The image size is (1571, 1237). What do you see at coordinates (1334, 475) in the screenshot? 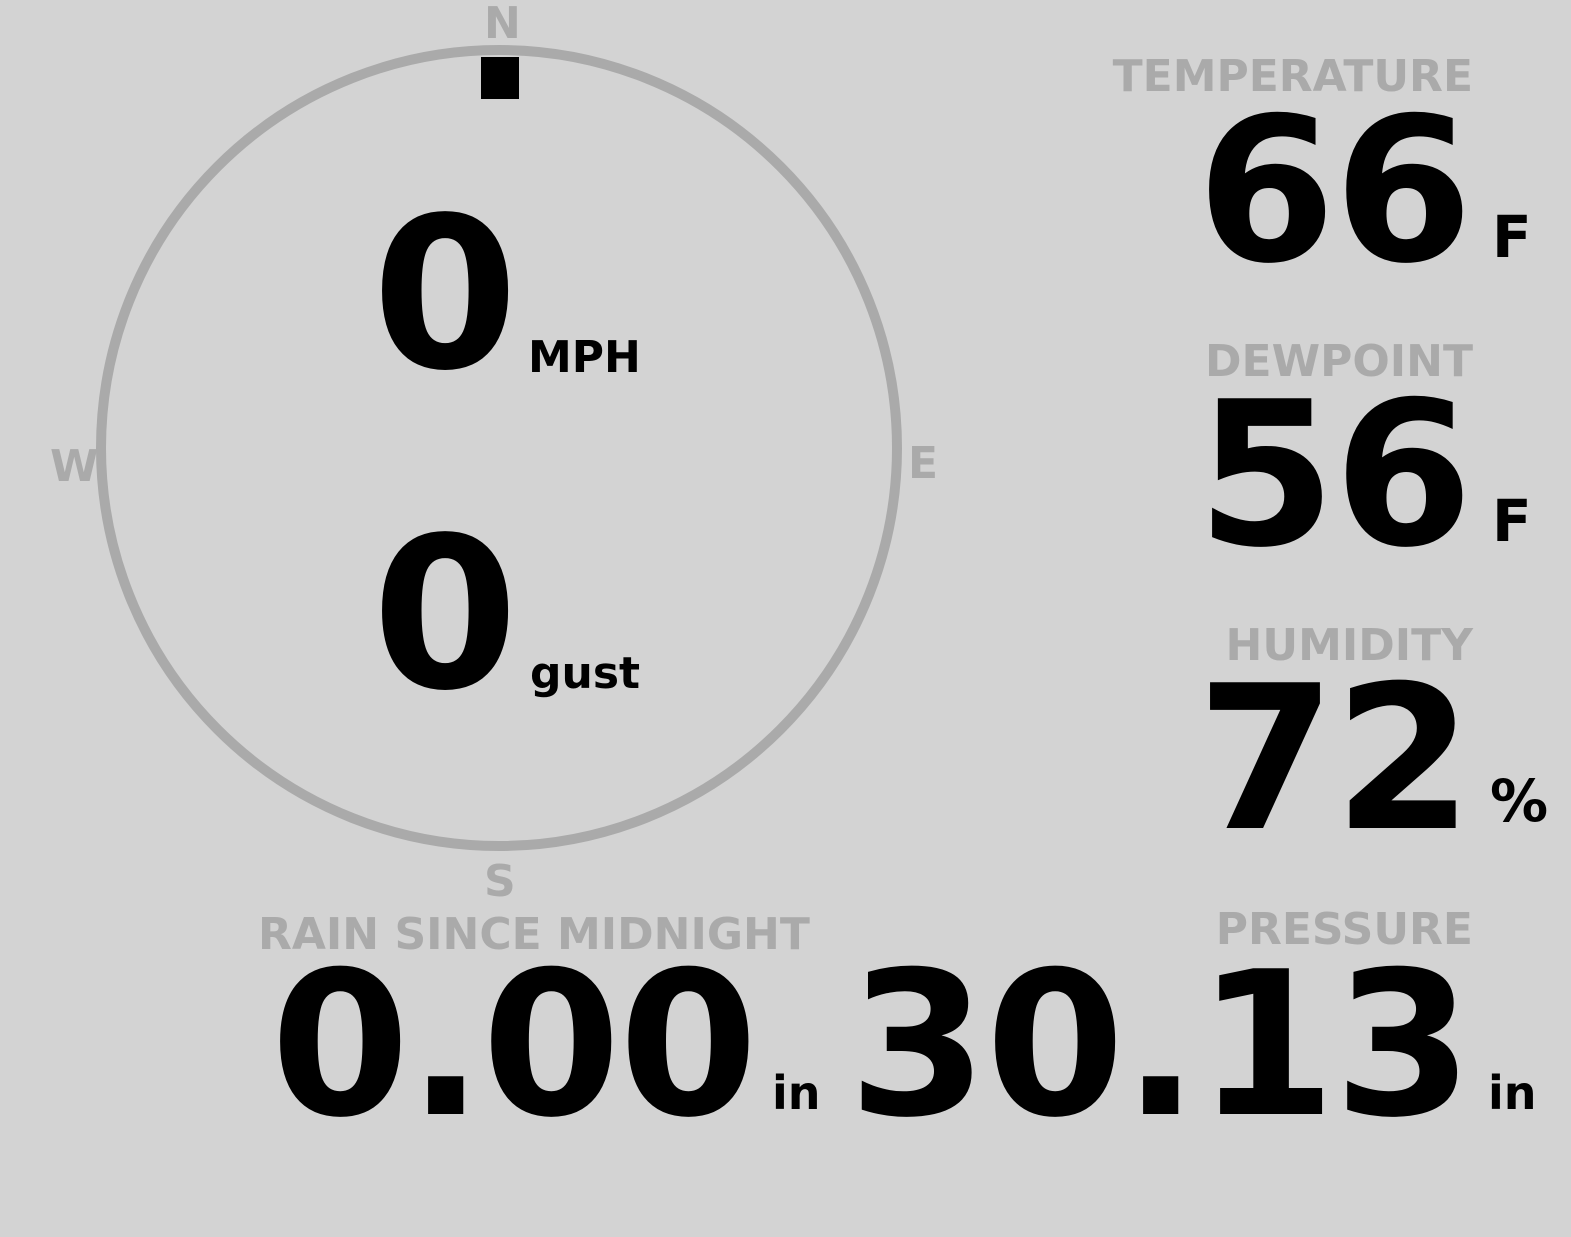
I see `dewpoint-value: 56` at bounding box center [1334, 475].